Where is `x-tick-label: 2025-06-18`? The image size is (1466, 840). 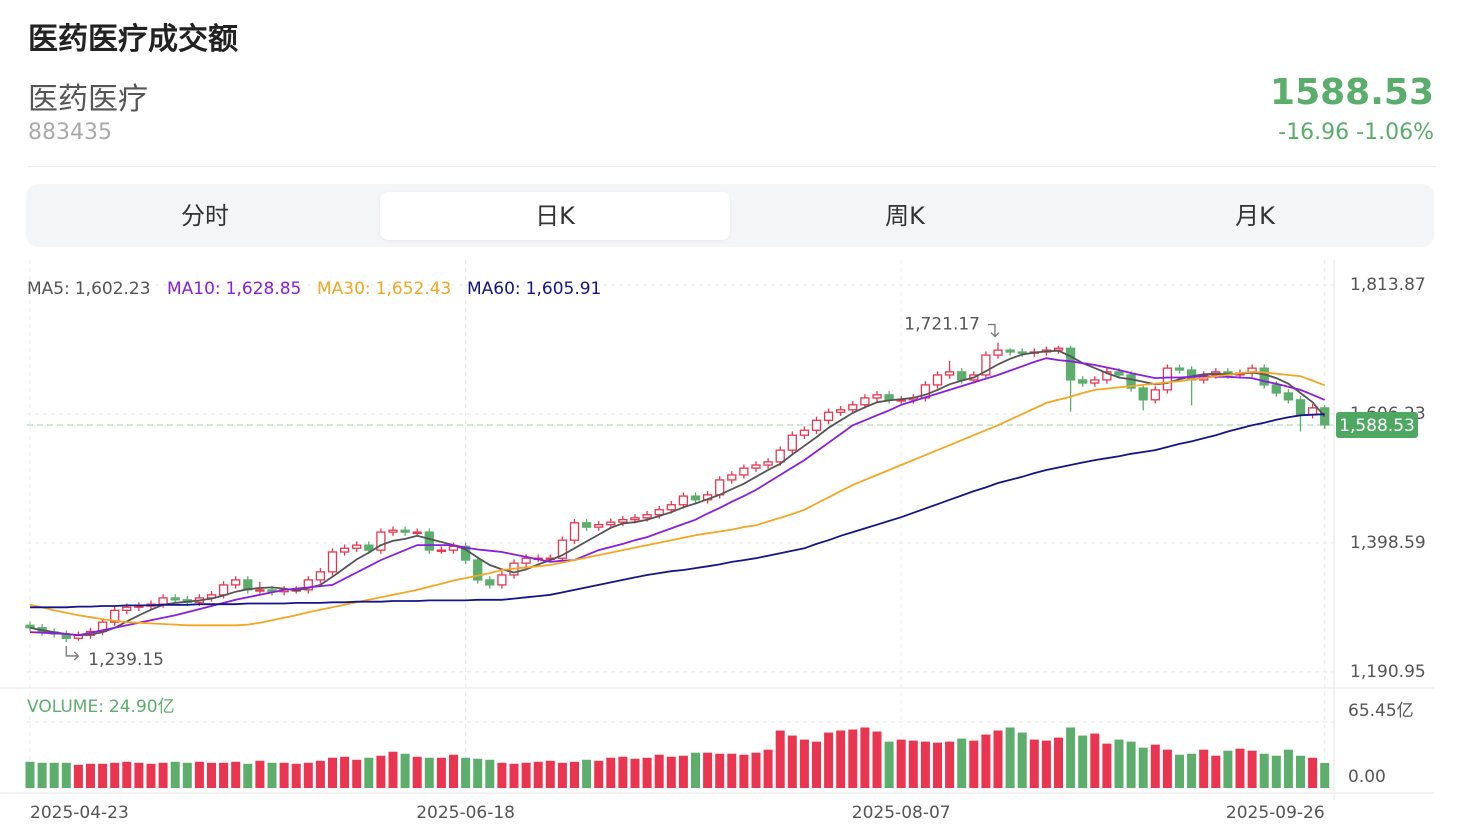 x-tick-label: 2025-06-18 is located at coordinates (465, 813).